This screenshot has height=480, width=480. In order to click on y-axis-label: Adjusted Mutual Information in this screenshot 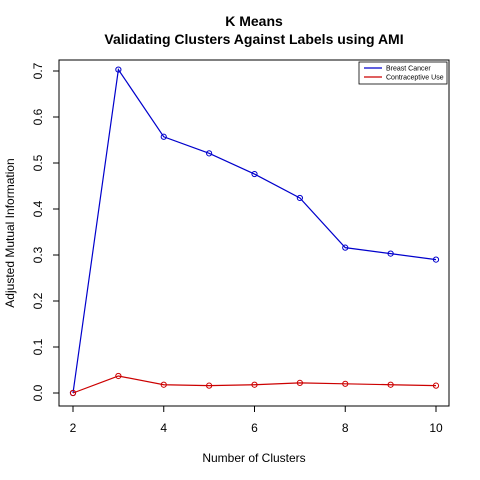, I will do `click(10, 232)`.